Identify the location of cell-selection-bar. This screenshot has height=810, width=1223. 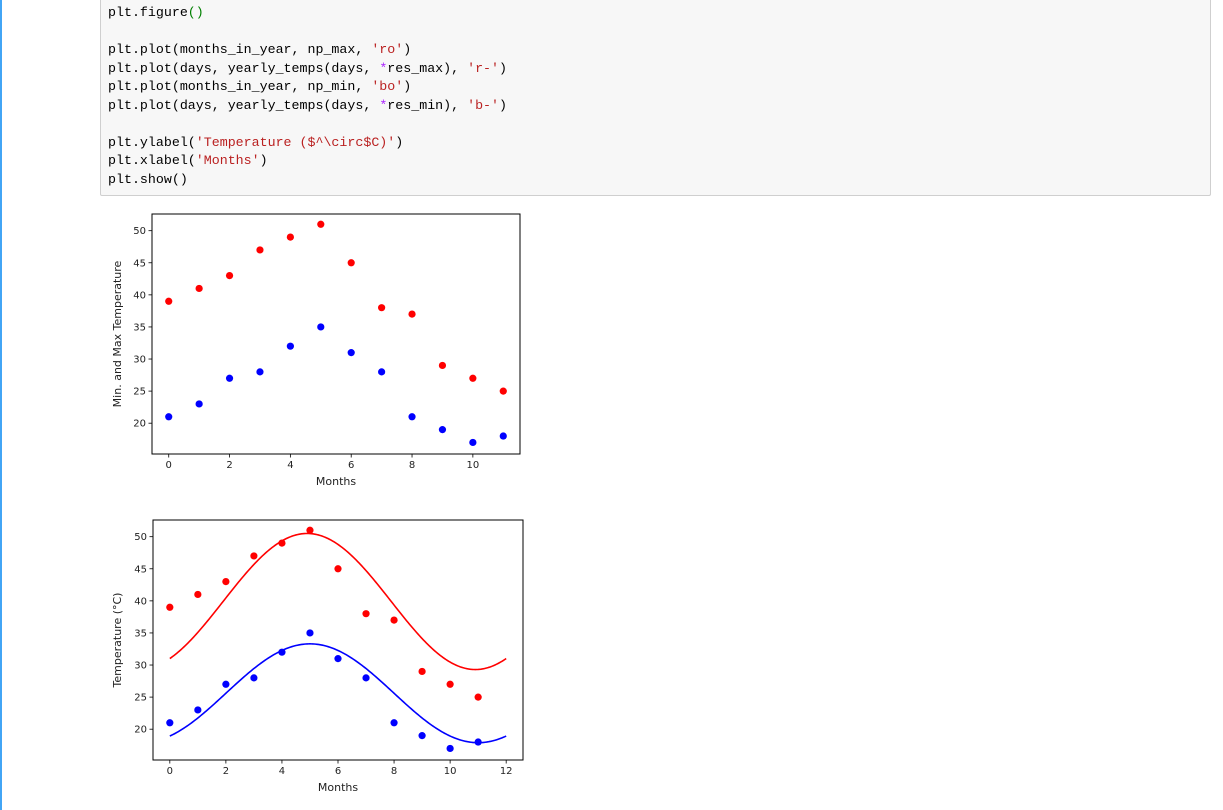
(1, 405).